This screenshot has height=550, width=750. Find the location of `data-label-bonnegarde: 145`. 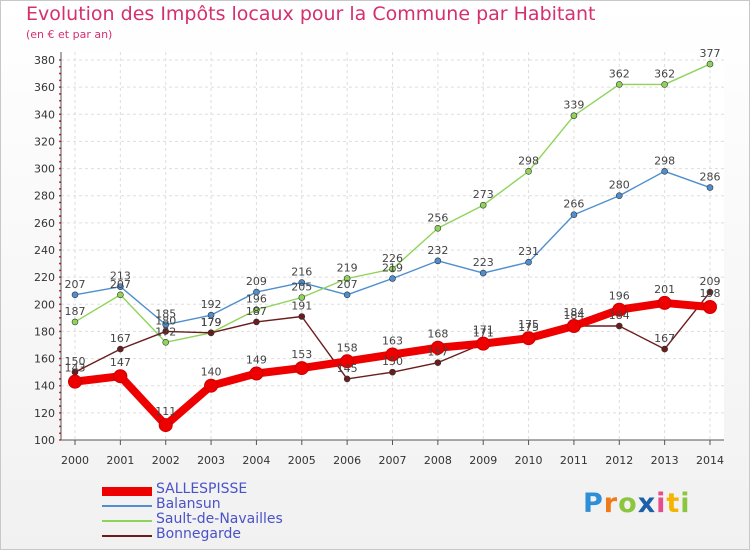

data-label-bonnegarde: 145 is located at coordinates (347, 368).